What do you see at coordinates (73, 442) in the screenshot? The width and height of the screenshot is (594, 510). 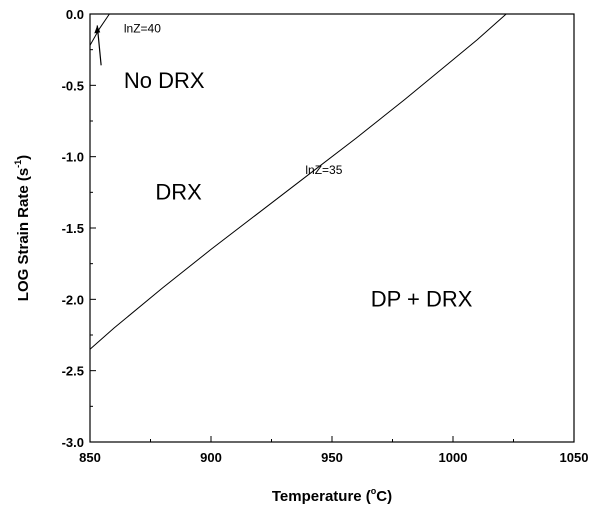 I see `y-tick-label: -3.0` at bounding box center [73, 442].